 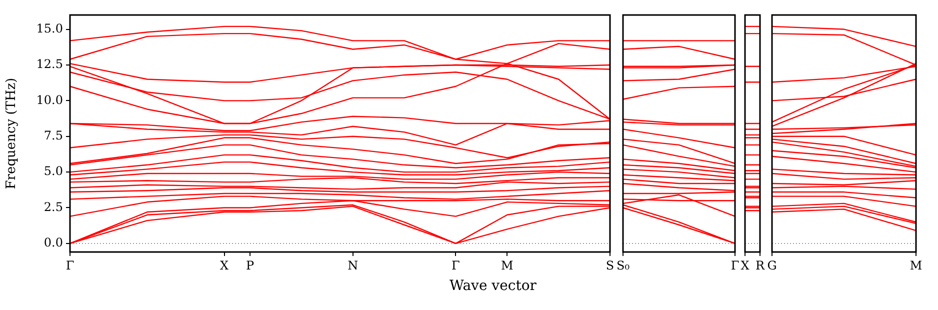 What do you see at coordinates (353, 265) in the screenshot?
I see `x-tick-label: N` at bounding box center [353, 265].